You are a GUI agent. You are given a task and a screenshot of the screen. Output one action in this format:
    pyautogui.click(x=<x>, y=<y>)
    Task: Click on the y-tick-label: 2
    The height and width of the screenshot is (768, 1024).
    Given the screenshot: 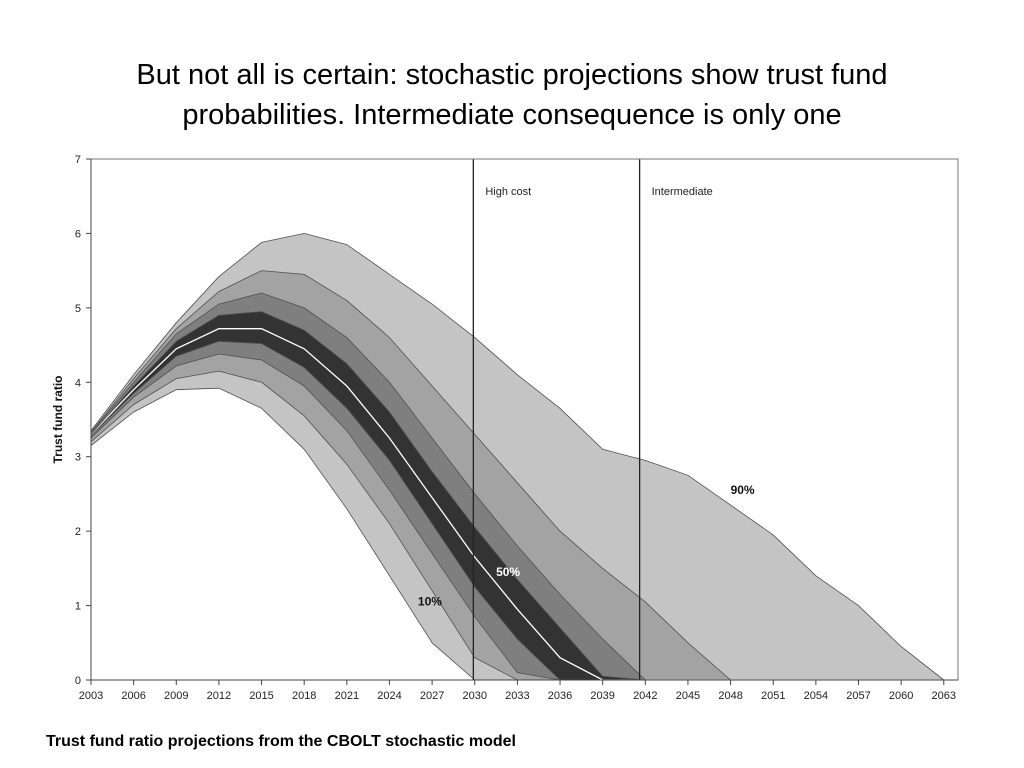 What is the action you would take?
    pyautogui.click(x=78, y=532)
    